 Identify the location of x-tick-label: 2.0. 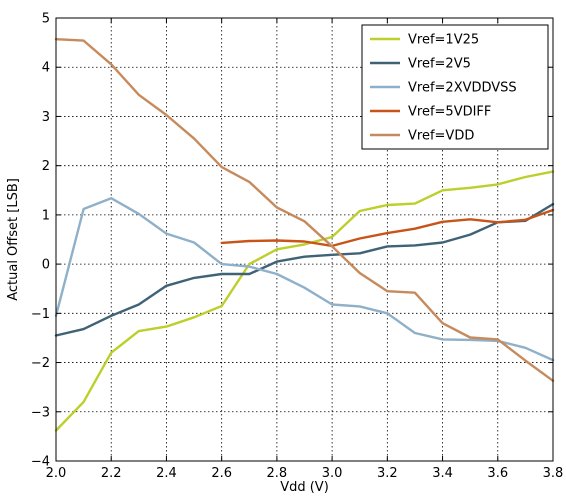
(56, 473).